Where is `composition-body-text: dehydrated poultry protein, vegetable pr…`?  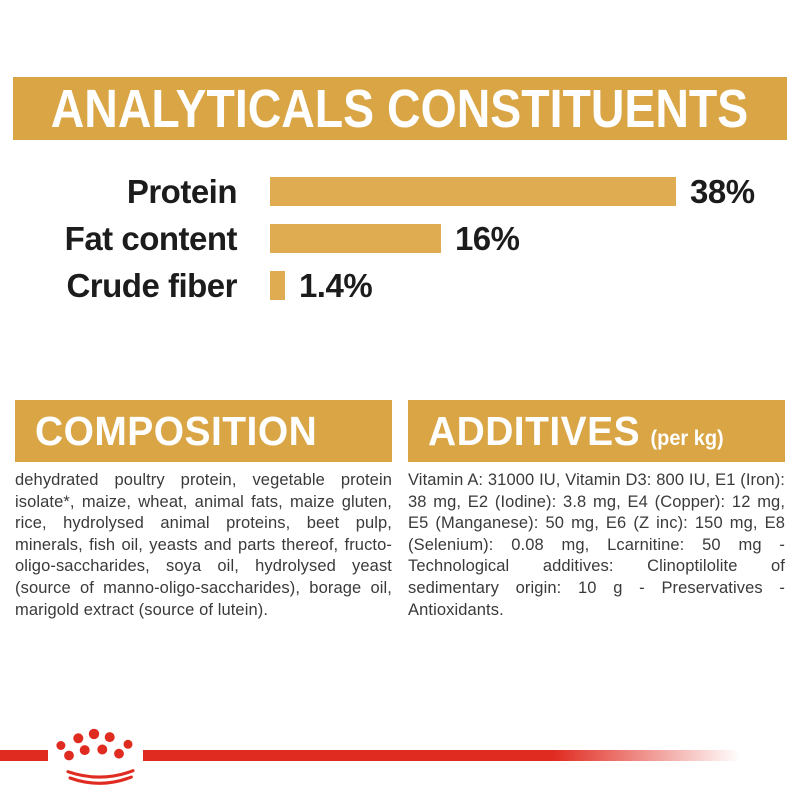
composition-body-text: dehydrated poultry protein, vegetable pr… is located at coordinates (203, 545).